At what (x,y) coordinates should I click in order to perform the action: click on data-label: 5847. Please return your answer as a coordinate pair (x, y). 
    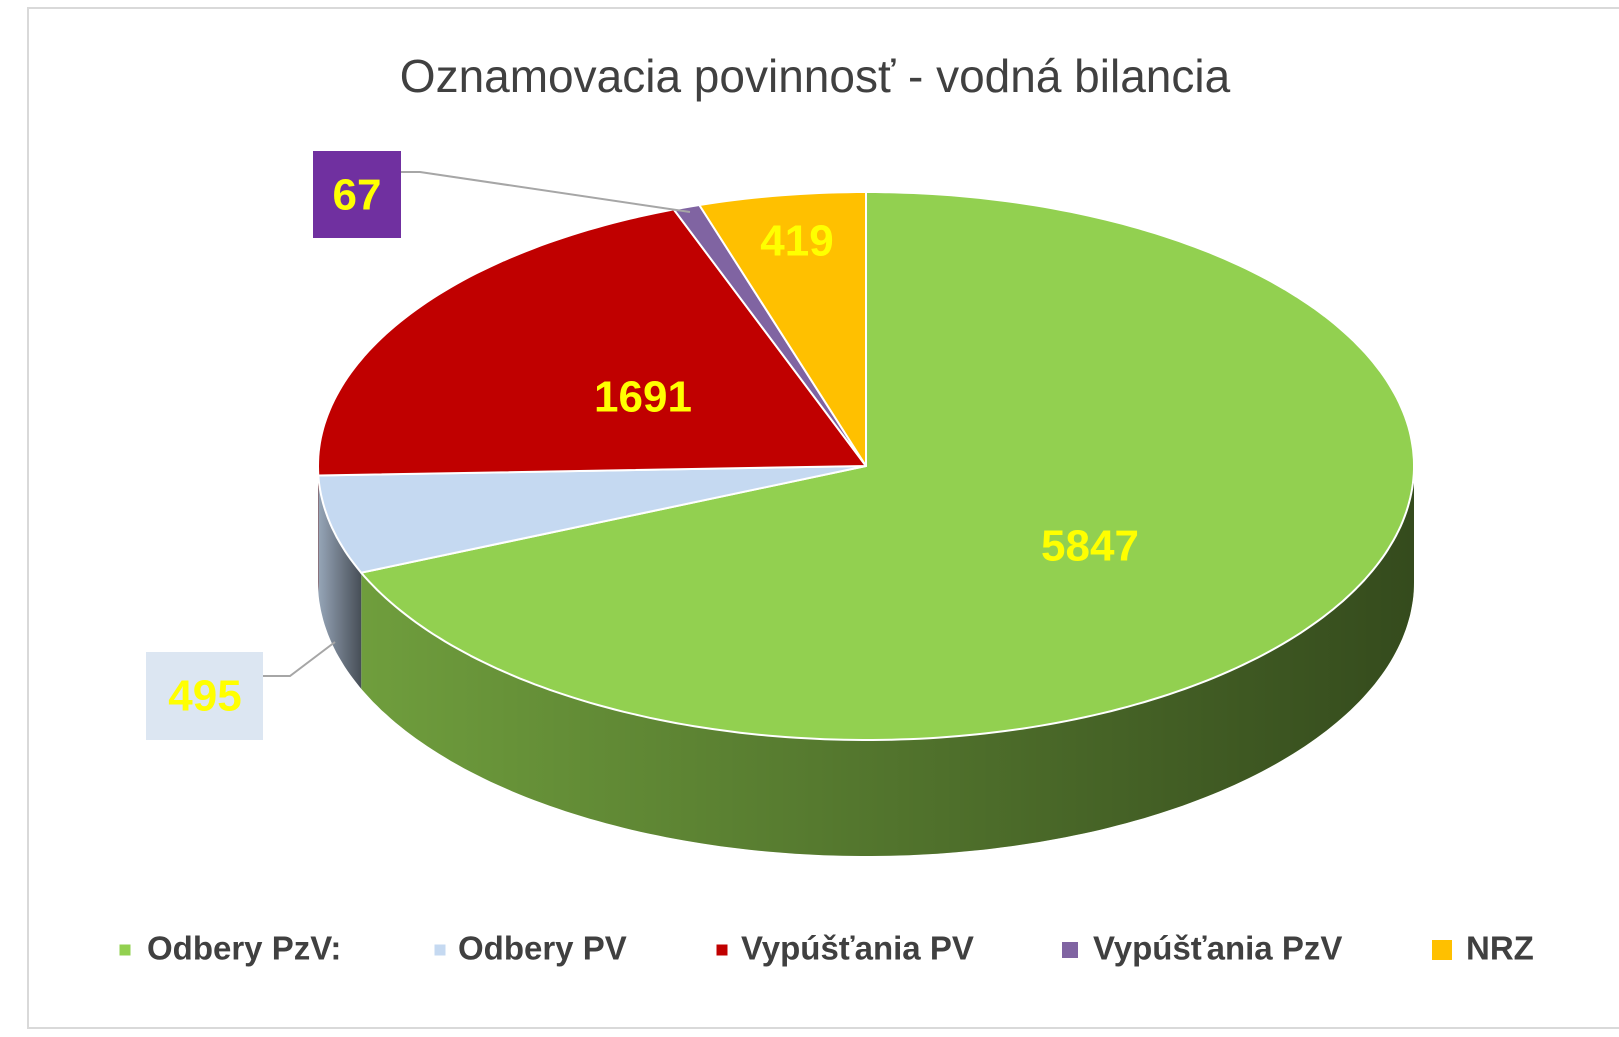
    Looking at the image, I should click on (1090, 546).